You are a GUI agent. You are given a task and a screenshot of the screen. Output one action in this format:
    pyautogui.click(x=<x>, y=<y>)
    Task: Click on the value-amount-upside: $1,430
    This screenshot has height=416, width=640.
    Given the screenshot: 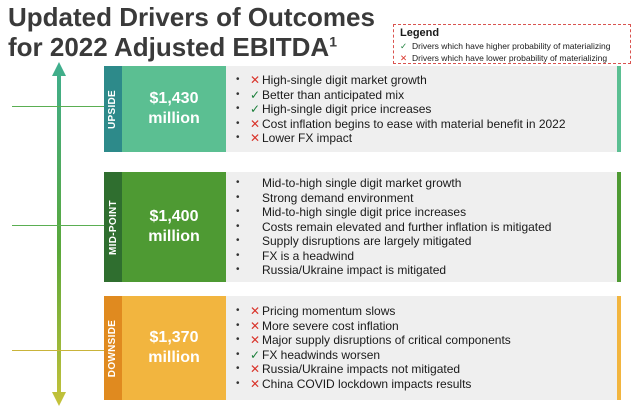 What is the action you would take?
    pyautogui.click(x=174, y=98)
    